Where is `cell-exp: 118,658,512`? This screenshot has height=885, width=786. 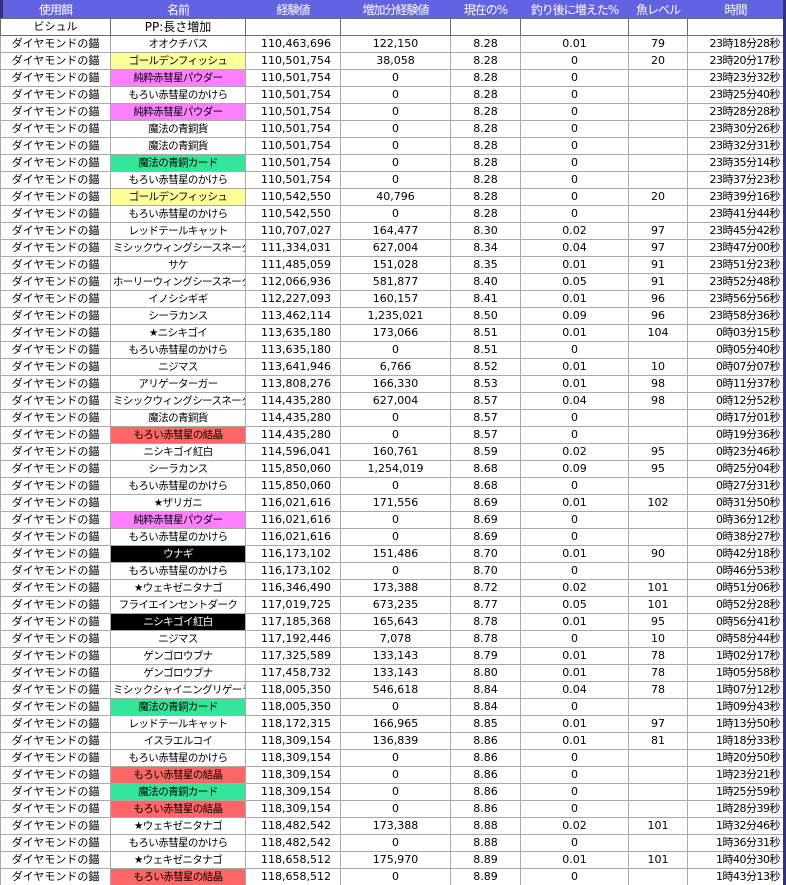
cell-exp: 118,658,512 is located at coordinates (293, 876).